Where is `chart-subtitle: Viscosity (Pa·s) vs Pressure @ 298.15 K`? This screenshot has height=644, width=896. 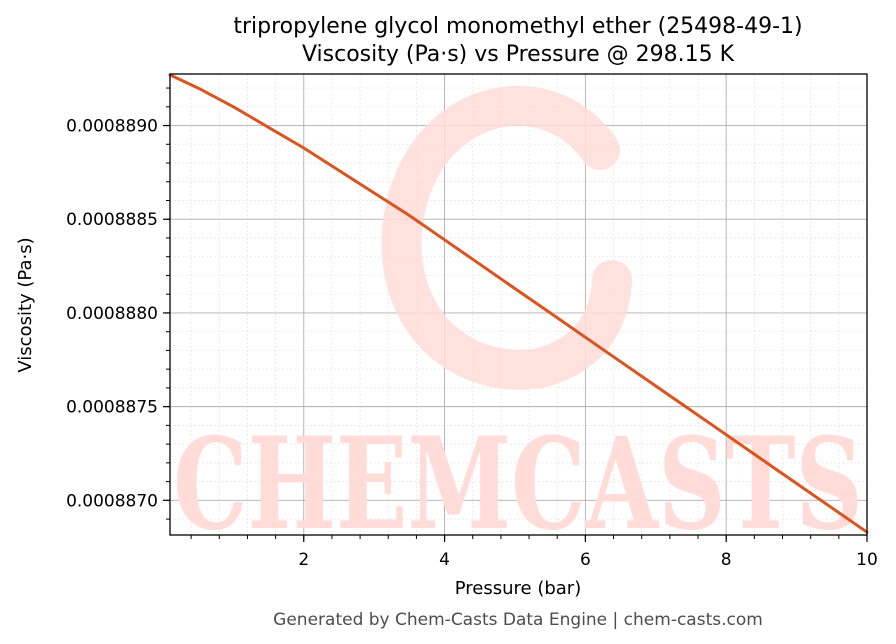 chart-subtitle: Viscosity (Pa·s) vs Pressure @ 298.15 K is located at coordinates (518, 54).